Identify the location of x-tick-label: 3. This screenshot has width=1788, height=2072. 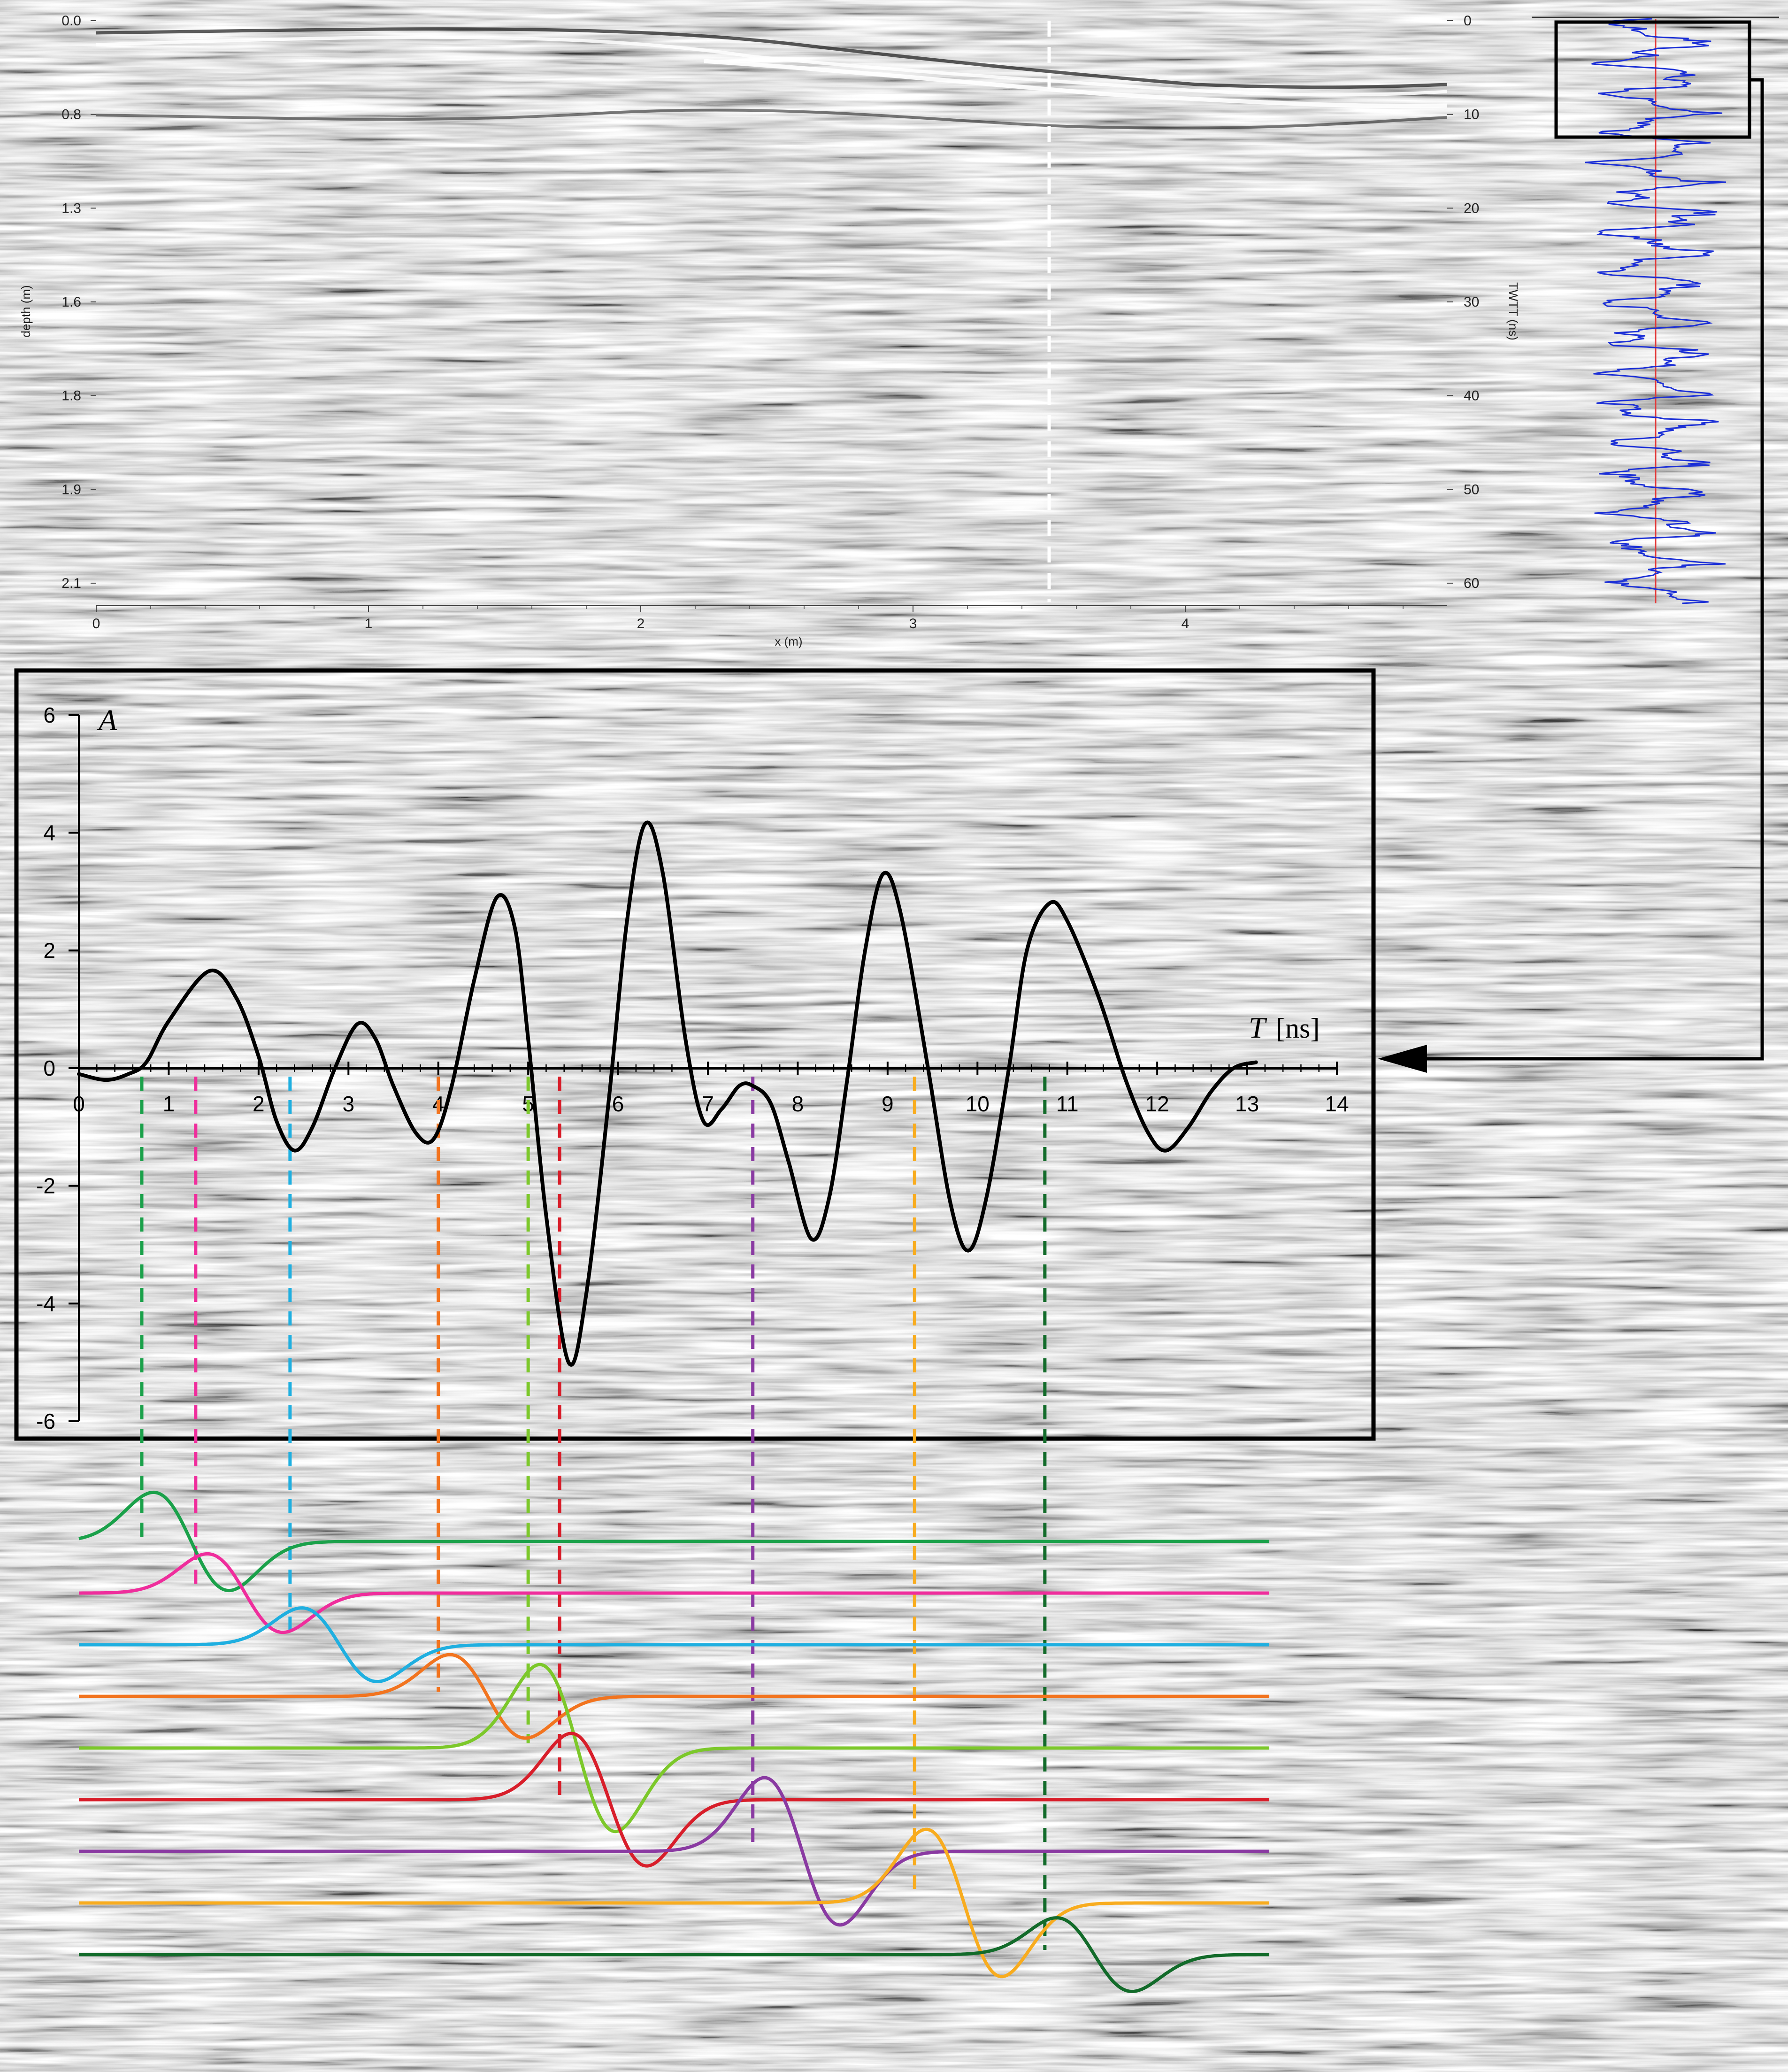
(348, 1104).